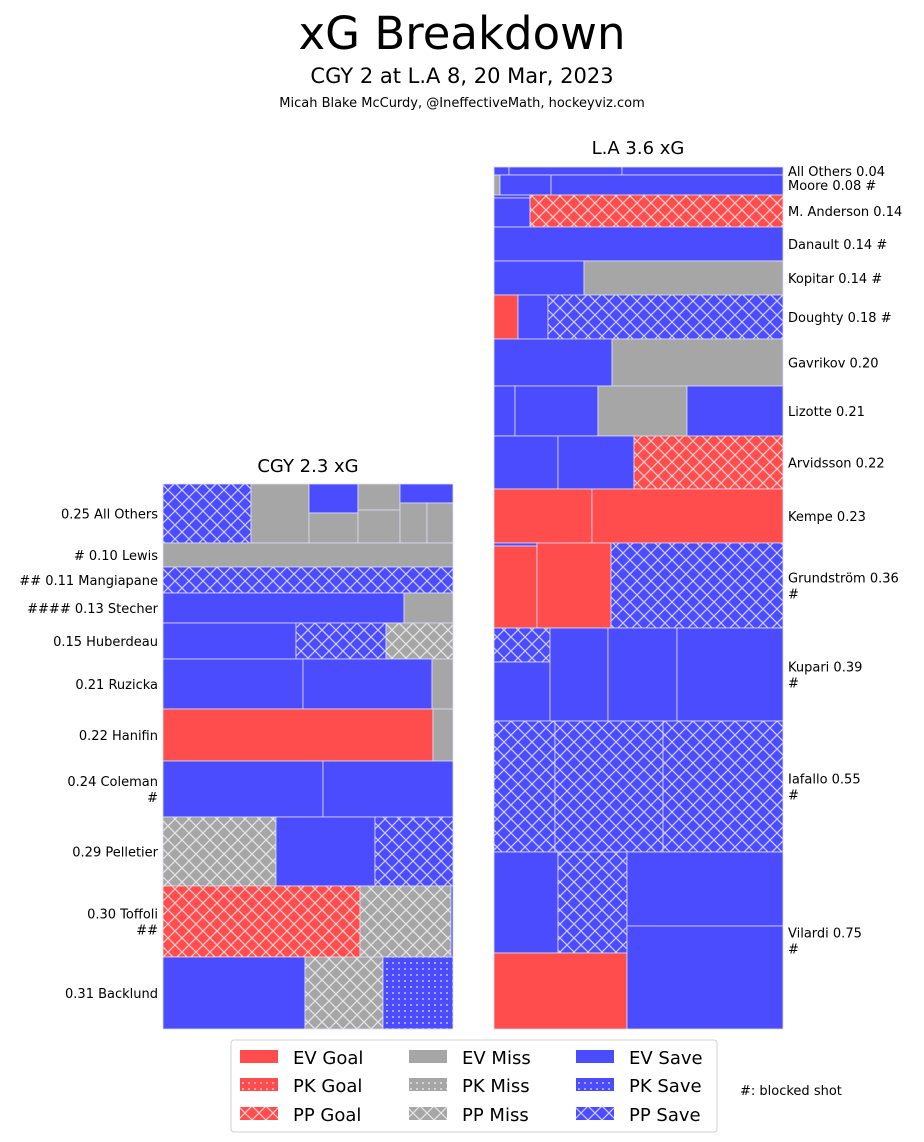  I want to click on panel-title-la: L.A 3.6 xG, so click(638, 148).